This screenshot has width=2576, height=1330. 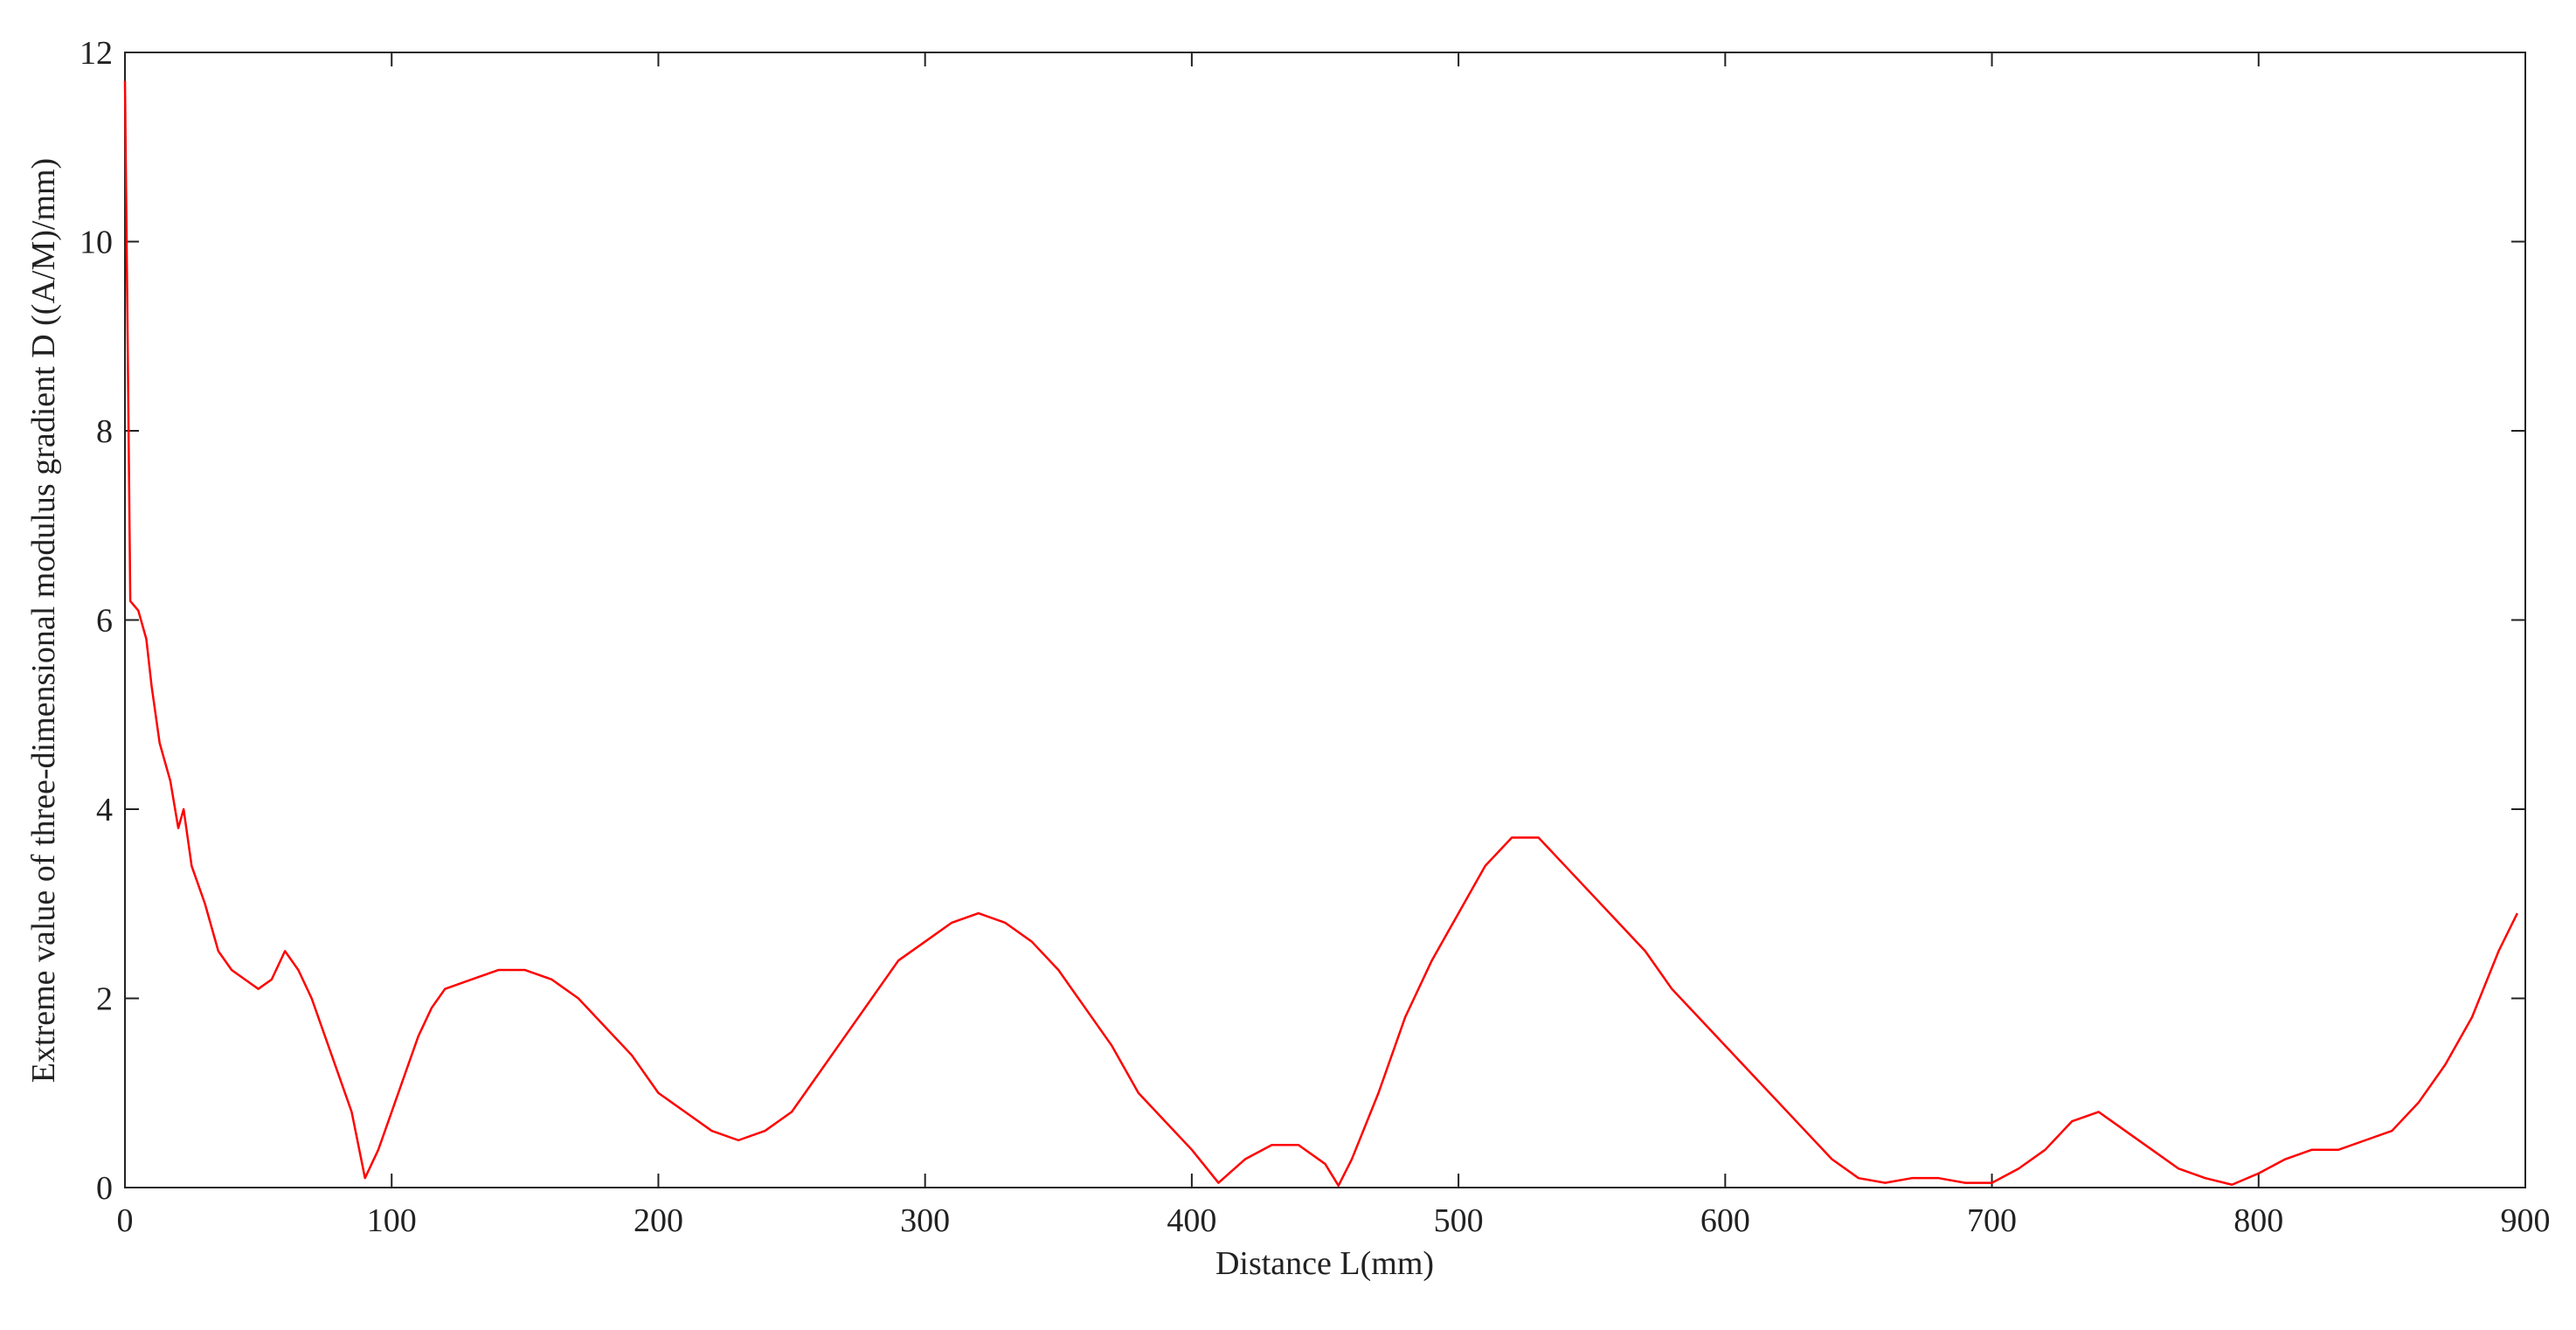 What do you see at coordinates (104, 1188) in the screenshot?
I see `y-tick-label: 0` at bounding box center [104, 1188].